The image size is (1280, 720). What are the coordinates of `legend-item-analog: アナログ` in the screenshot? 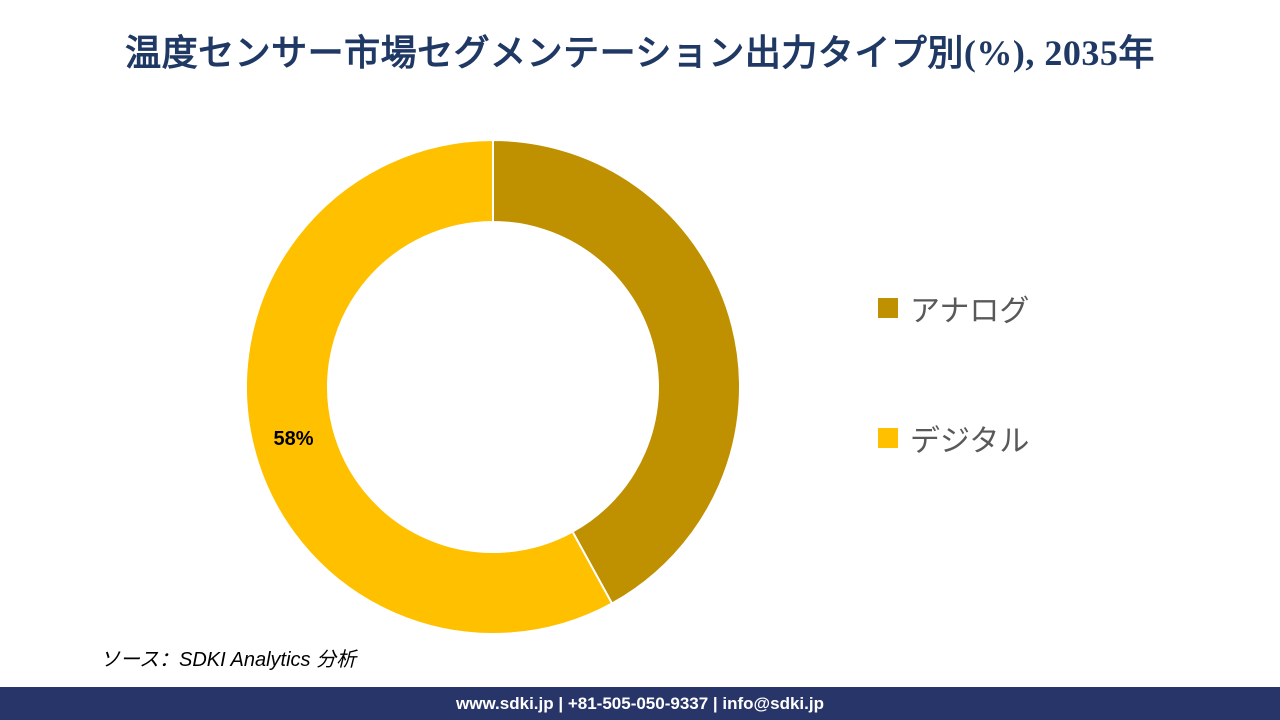 It's located at (953, 308).